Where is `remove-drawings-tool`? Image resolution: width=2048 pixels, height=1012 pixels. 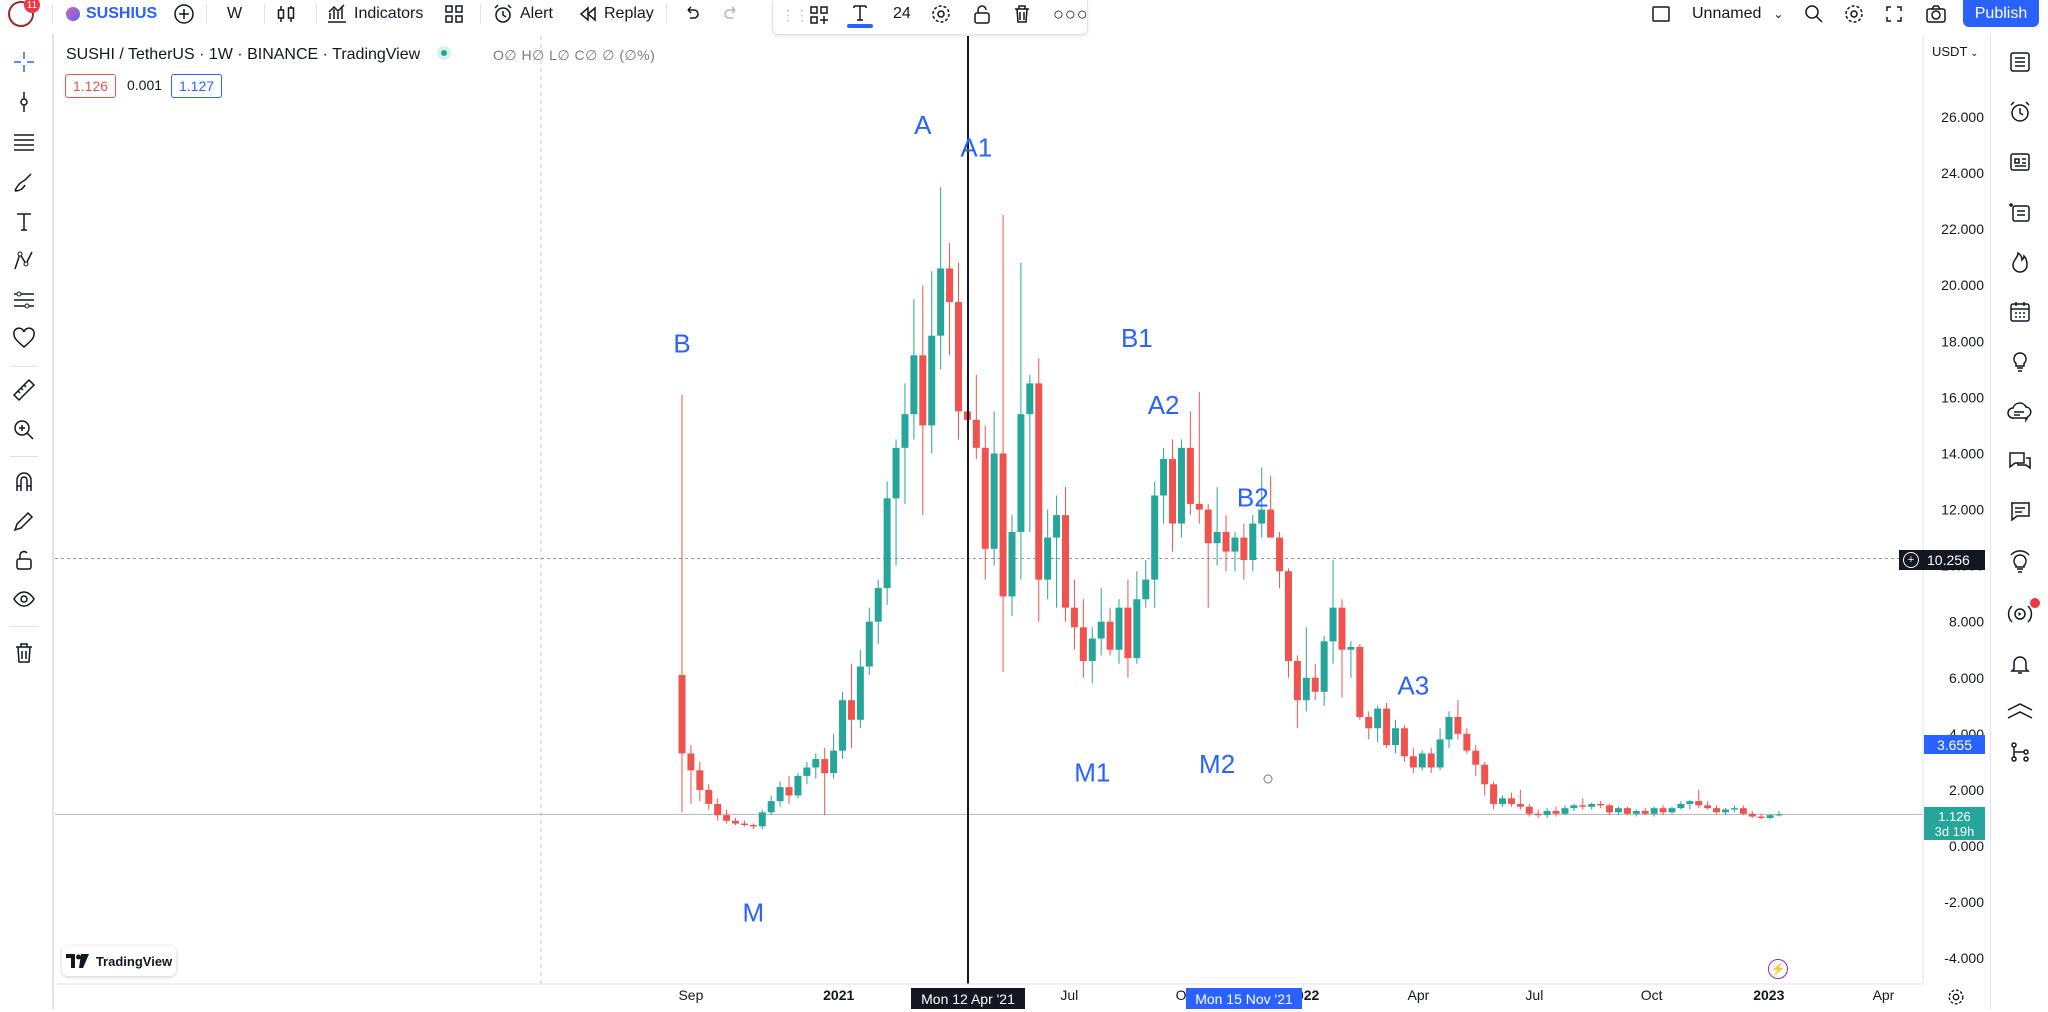 remove-drawings-tool is located at coordinates (24, 653).